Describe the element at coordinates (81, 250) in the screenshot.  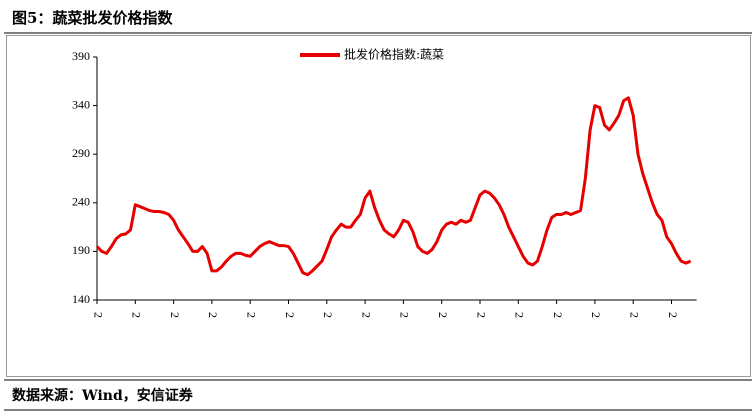
I see `y-tick-label: 190` at that location.